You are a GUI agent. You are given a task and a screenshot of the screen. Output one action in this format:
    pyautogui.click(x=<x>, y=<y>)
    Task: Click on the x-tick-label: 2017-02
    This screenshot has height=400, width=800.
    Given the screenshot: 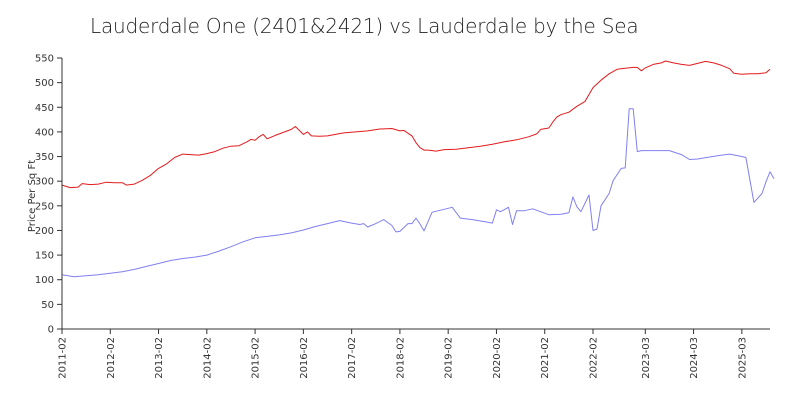 What is the action you would take?
    pyautogui.click(x=352, y=358)
    